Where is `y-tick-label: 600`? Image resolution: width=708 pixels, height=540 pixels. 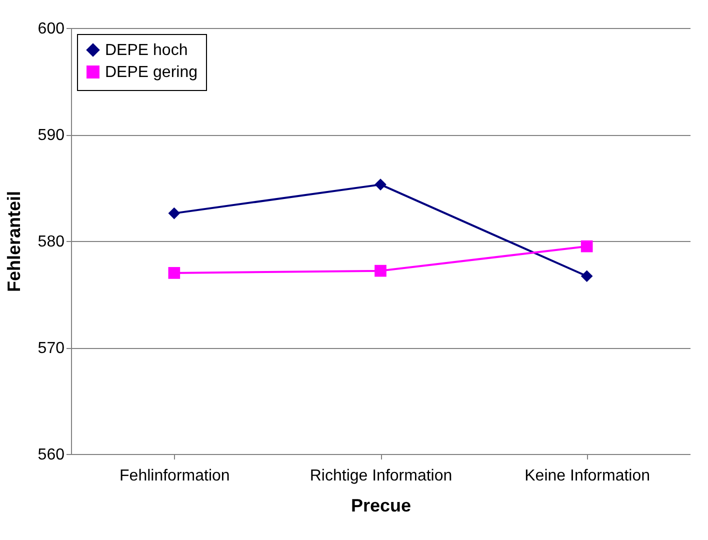 y-tick-label: 600 is located at coordinates (51, 29).